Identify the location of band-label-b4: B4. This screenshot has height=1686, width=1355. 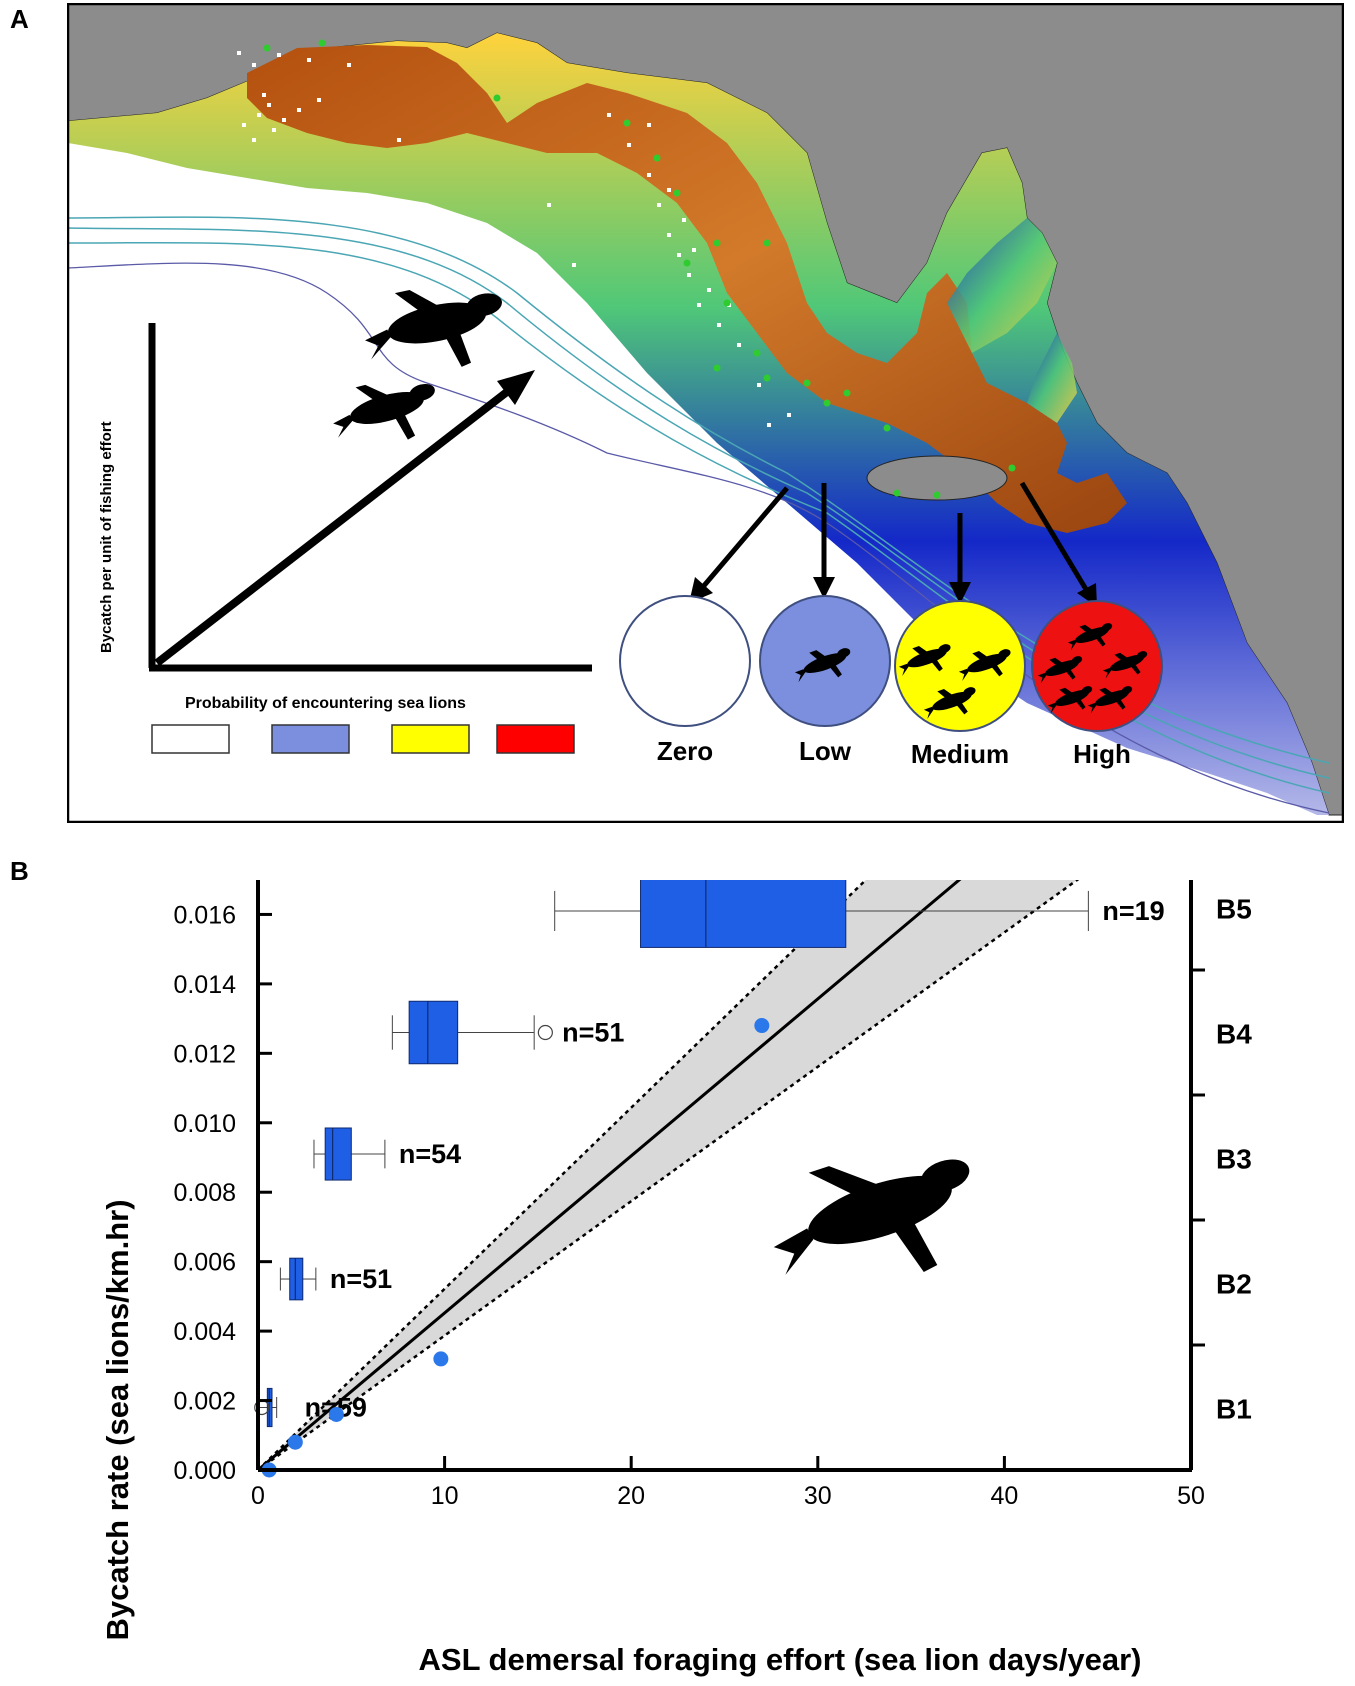
(1234, 1034).